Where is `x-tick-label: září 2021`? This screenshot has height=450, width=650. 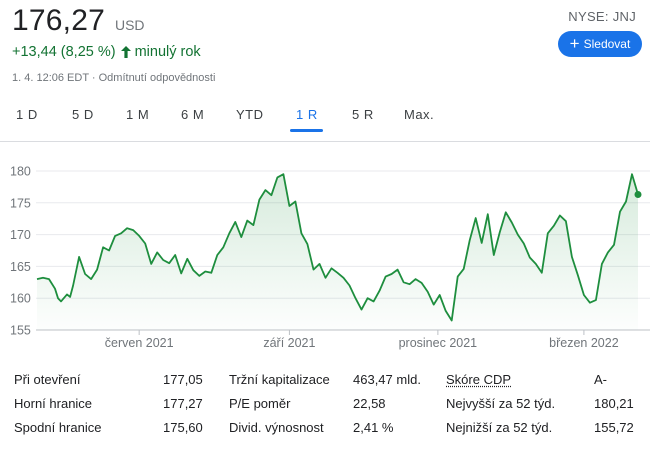 x-tick-label: září 2021 is located at coordinates (289, 343).